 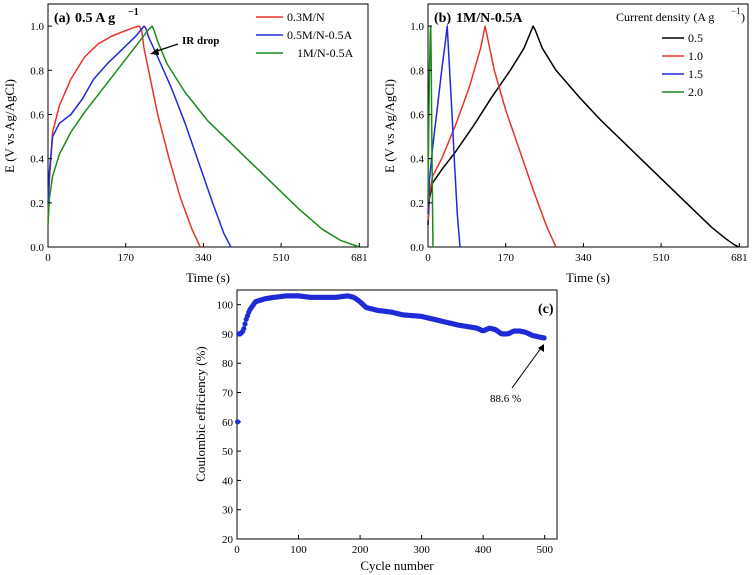 What do you see at coordinates (203, 258) in the screenshot?
I see `panel-a-x-tick-label-340: 340` at bounding box center [203, 258].